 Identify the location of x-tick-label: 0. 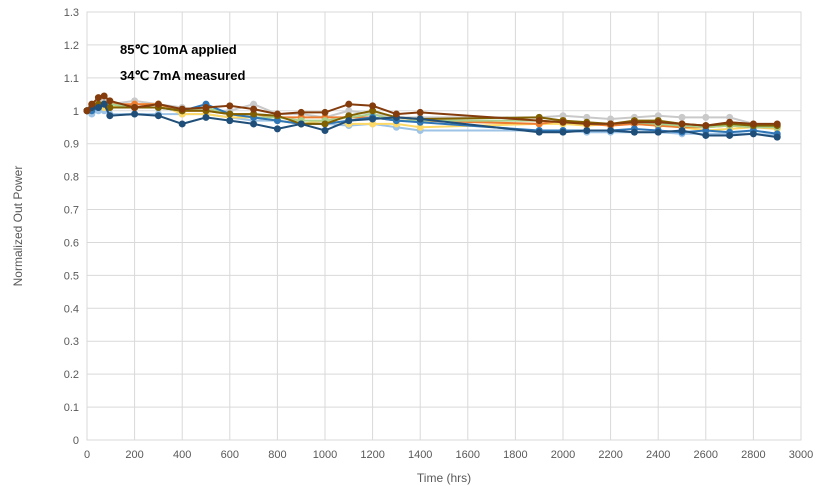
(87, 455).